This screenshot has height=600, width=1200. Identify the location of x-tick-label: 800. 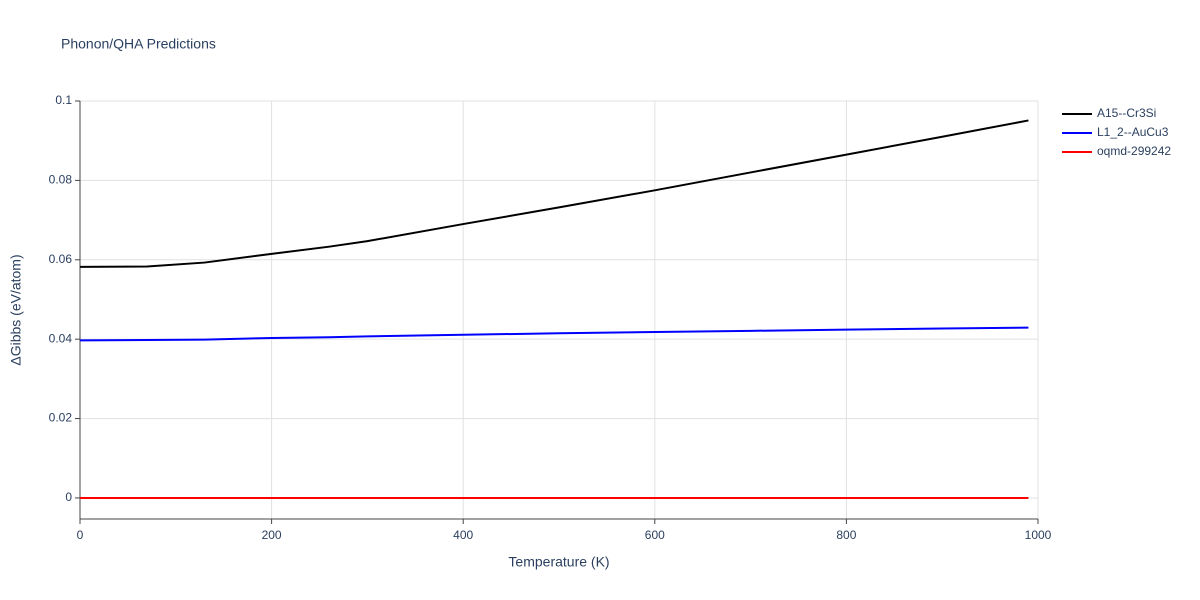
(846, 535).